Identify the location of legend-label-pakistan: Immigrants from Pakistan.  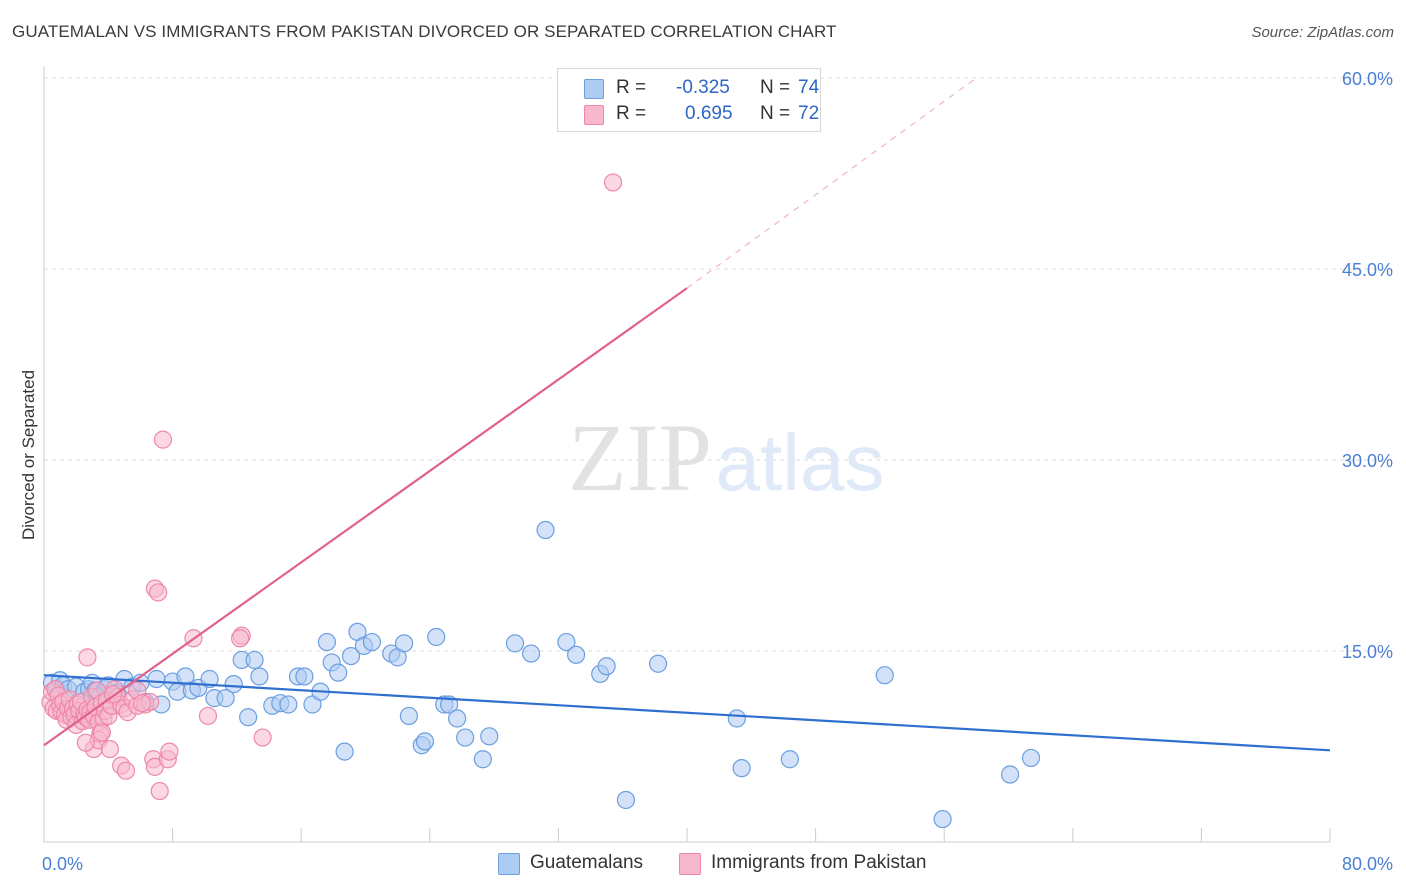
(819, 862).